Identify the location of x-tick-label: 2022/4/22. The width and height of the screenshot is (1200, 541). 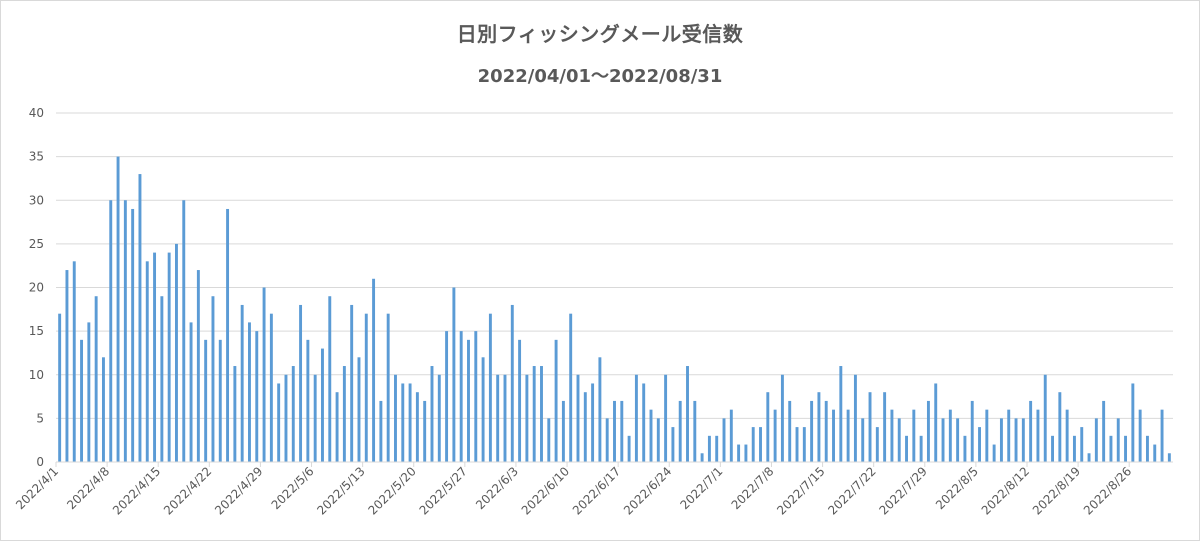
(187, 490).